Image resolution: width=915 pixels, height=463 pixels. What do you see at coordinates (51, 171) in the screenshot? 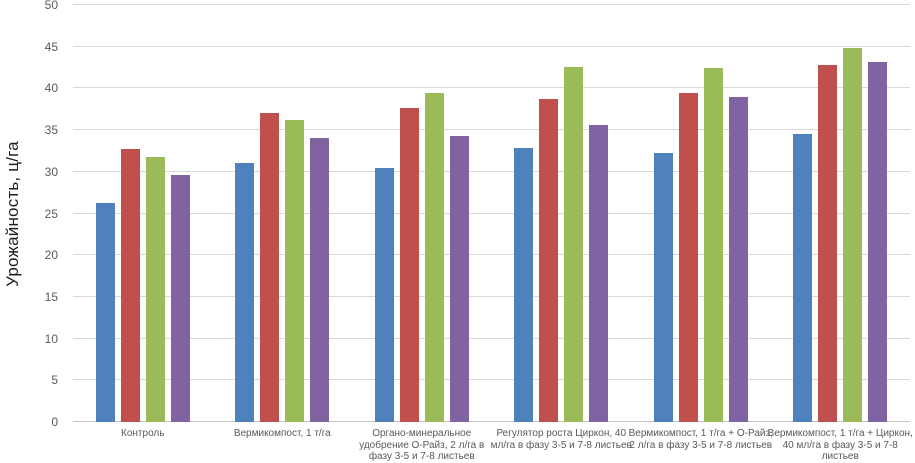
I see `y-tick-label: 30` at bounding box center [51, 171].